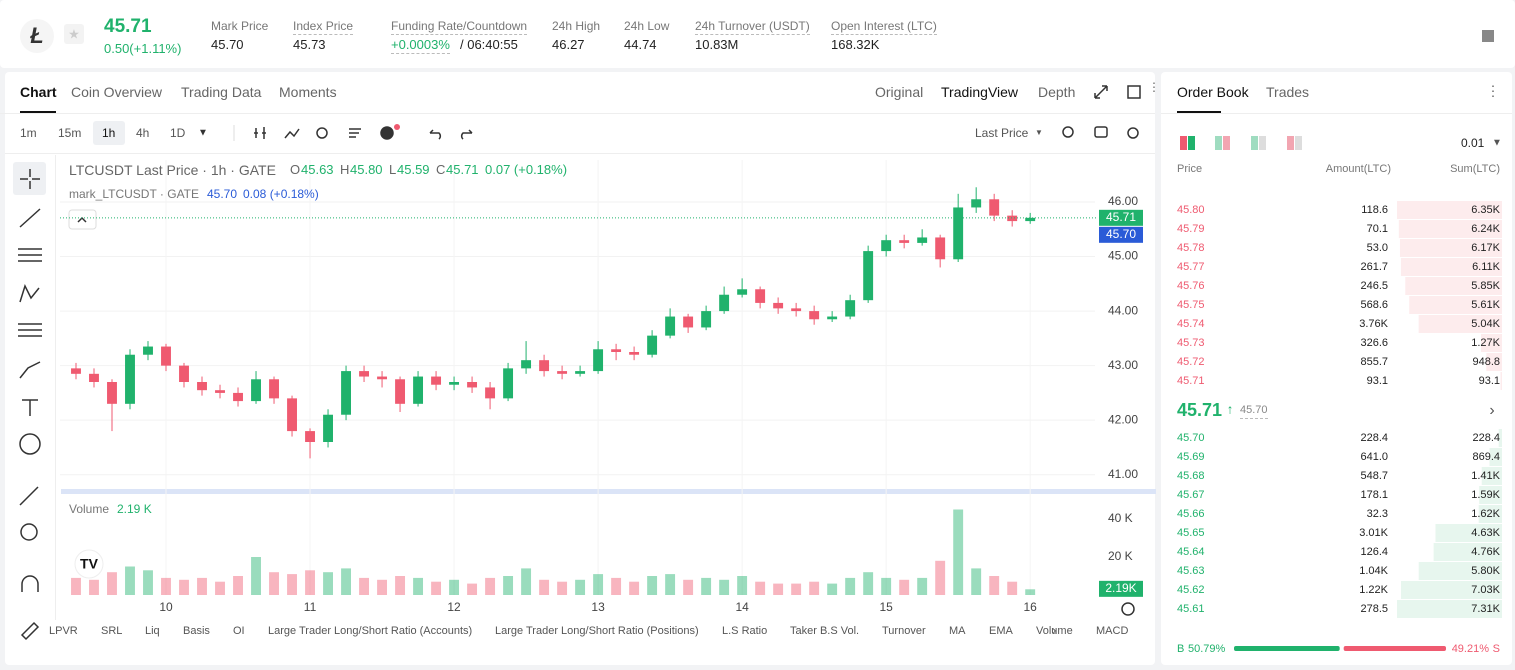 This screenshot has width=1515, height=670. I want to click on interval: 1h, so click(109, 133).